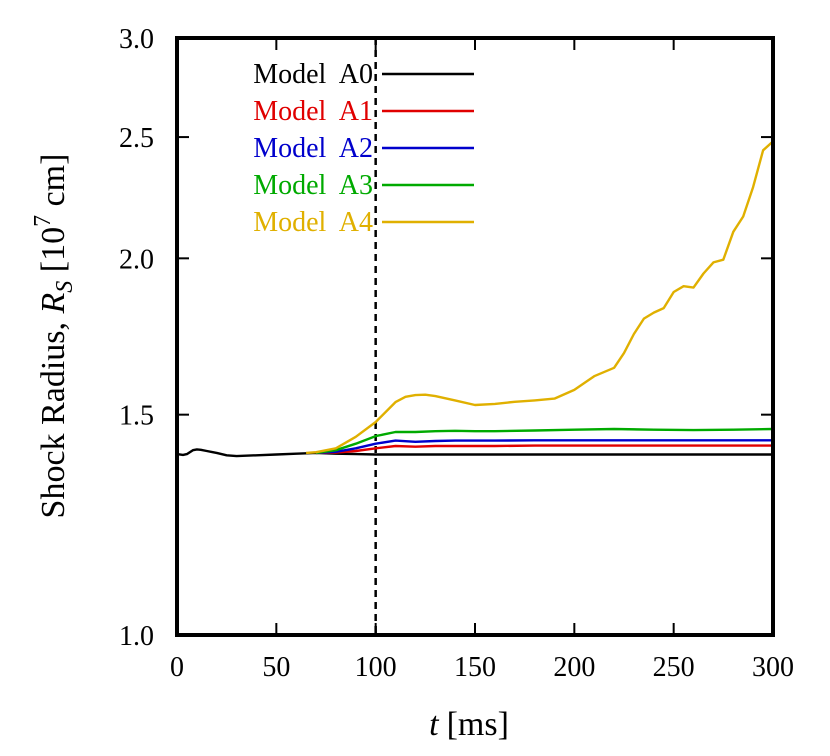 The height and width of the screenshot is (756, 830). Describe the element at coordinates (54, 336) in the screenshot. I see `y-axis-title: Shock Radius, RS [107 cm]` at that location.